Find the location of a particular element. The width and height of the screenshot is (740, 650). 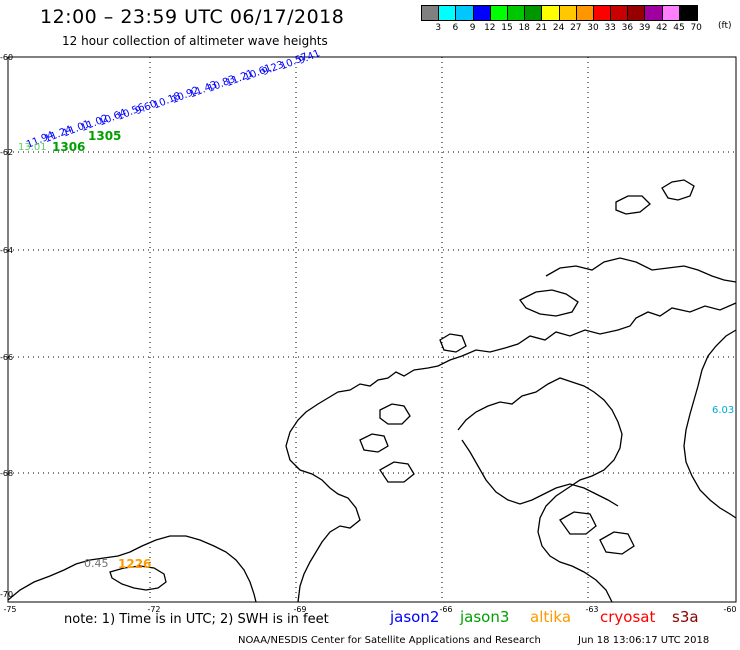

lon-label-75: -75 is located at coordinates (9, 609).